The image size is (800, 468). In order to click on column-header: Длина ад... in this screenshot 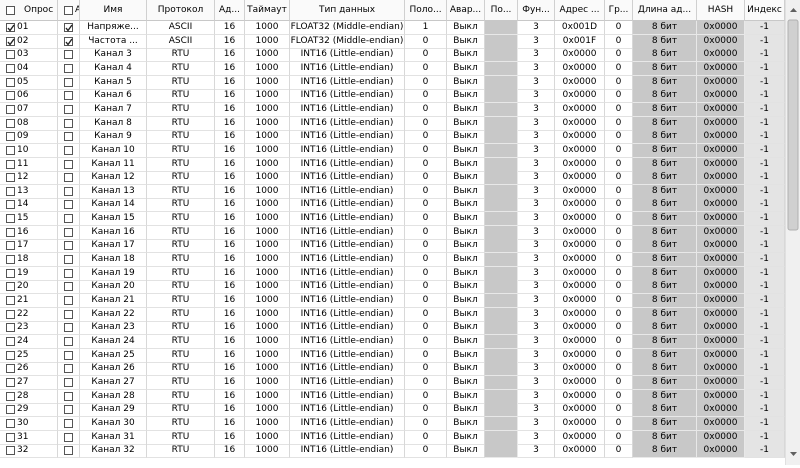, I will do `click(665, 10)`.